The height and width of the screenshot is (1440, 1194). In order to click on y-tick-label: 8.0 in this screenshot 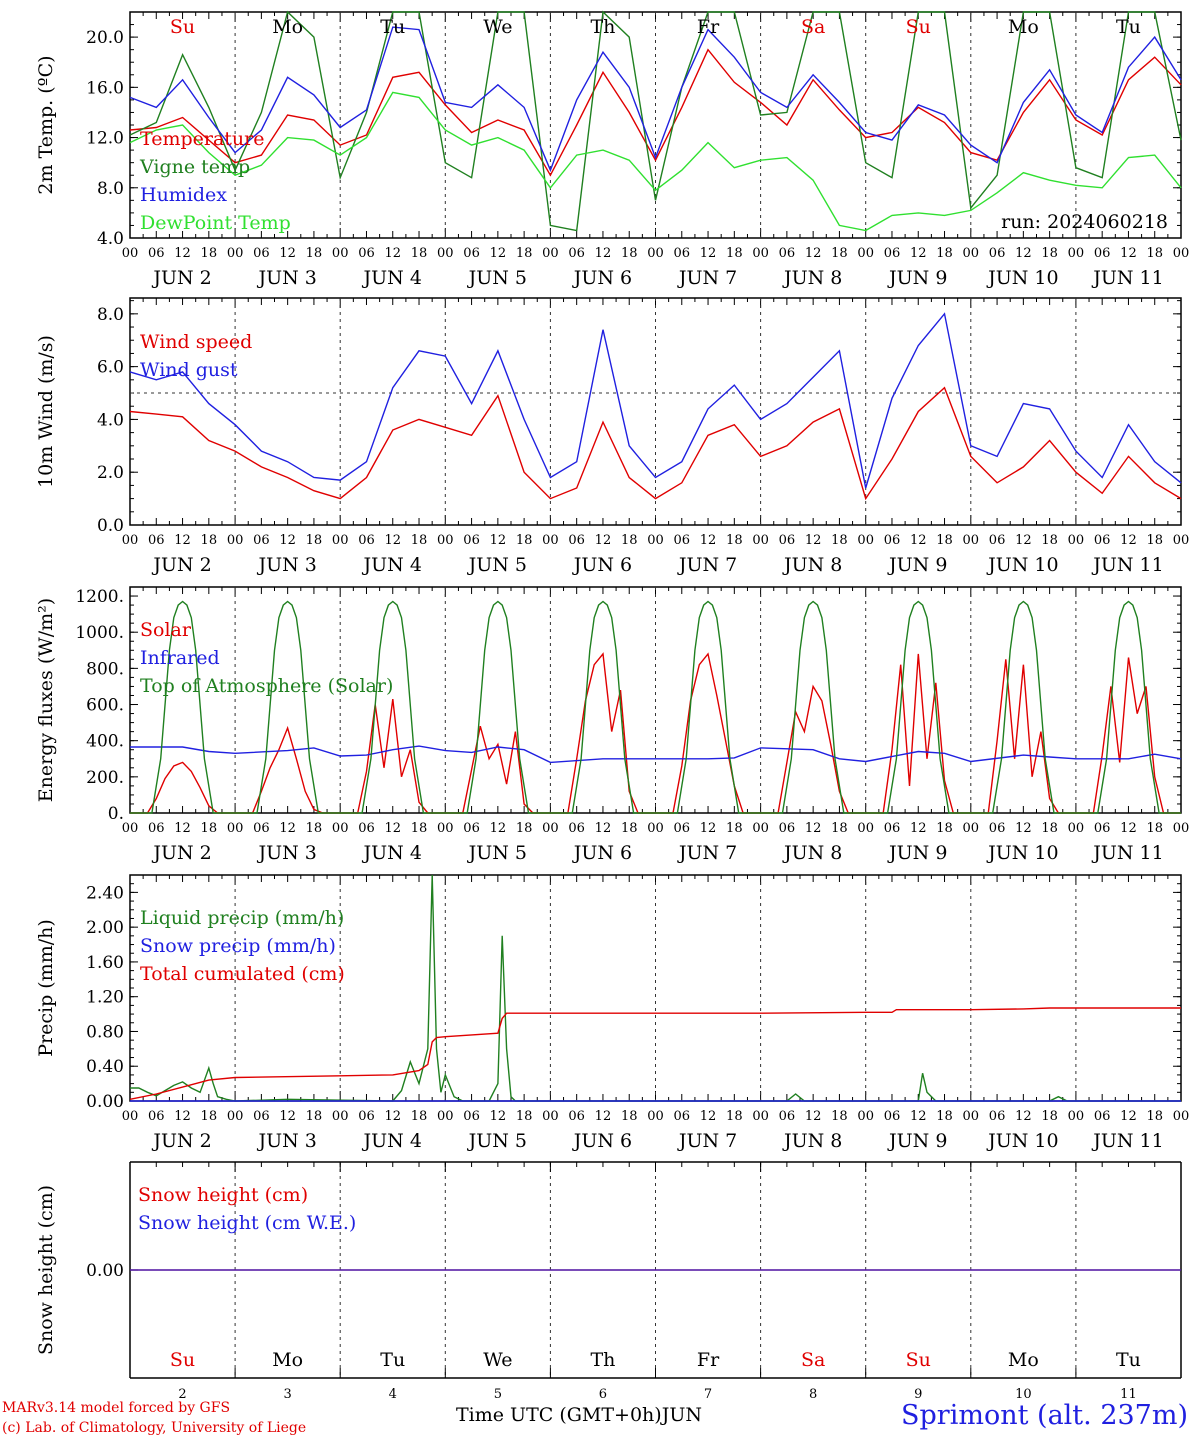, I will do `click(110, 189)`.